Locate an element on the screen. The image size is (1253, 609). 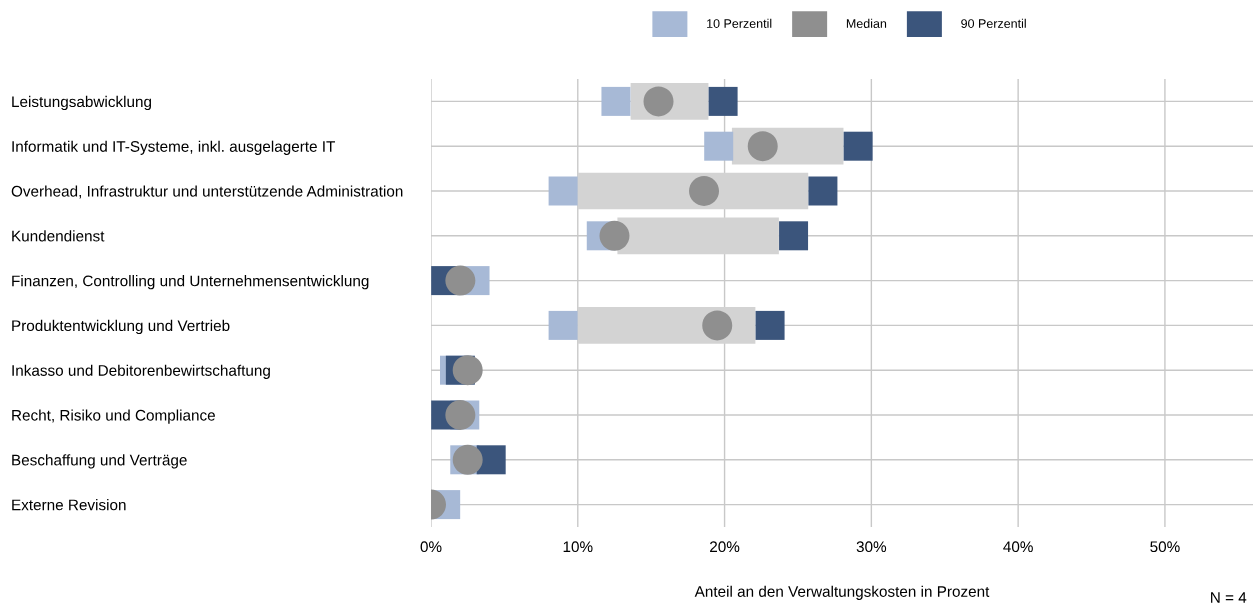
x-tick-label: 20% is located at coordinates (725, 547).